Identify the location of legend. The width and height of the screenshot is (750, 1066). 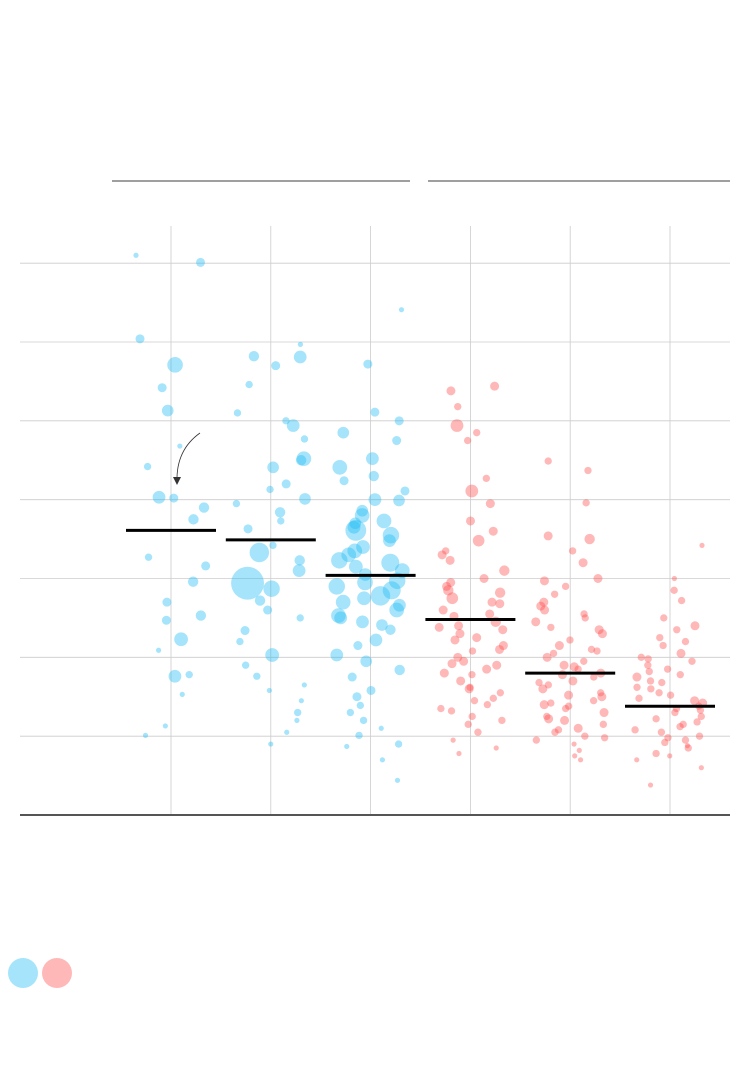
(40, 973).